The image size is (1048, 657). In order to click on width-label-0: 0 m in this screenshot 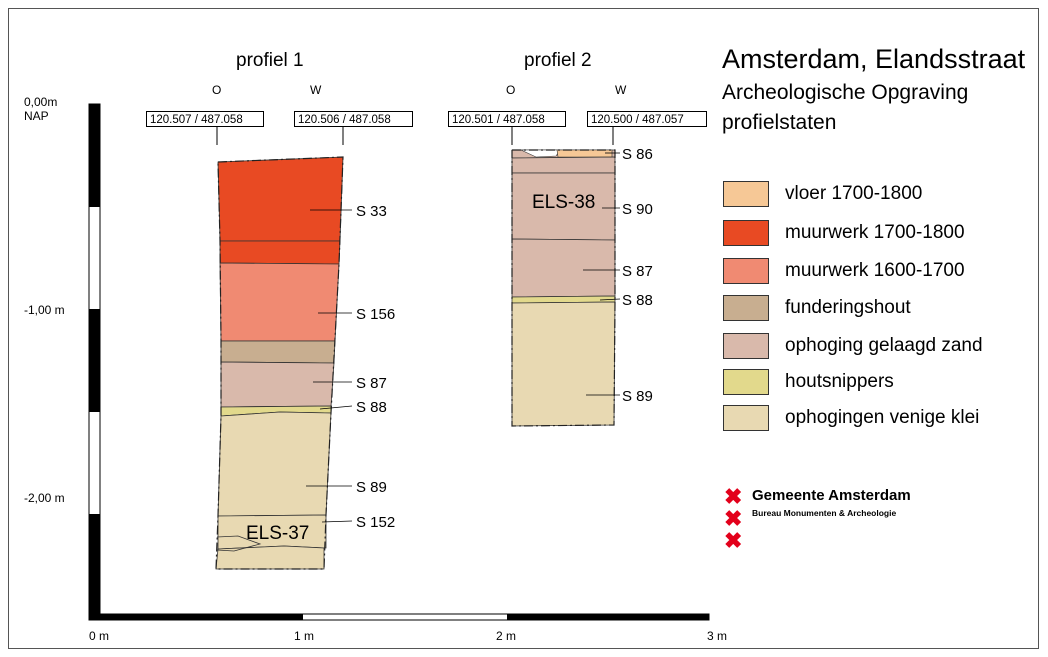, I will do `click(99, 636)`.